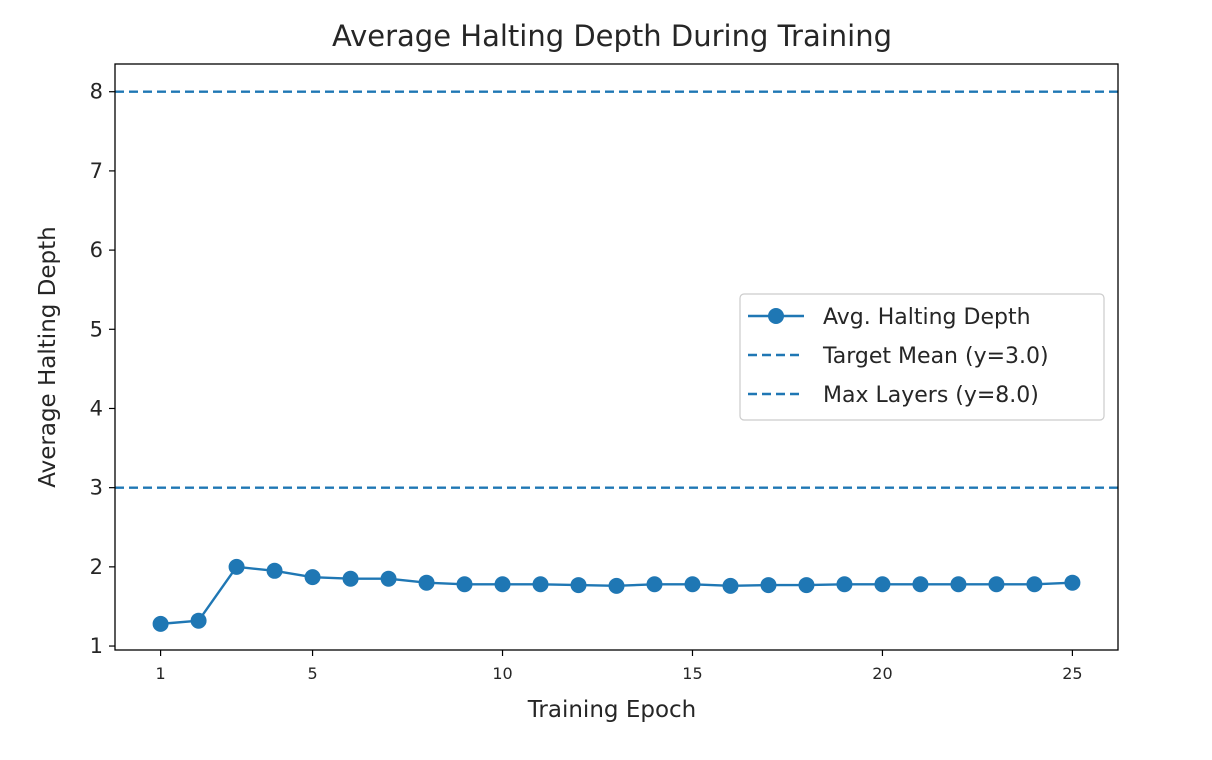  What do you see at coordinates (160, 673) in the screenshot?
I see `x-tick-label: 1` at bounding box center [160, 673].